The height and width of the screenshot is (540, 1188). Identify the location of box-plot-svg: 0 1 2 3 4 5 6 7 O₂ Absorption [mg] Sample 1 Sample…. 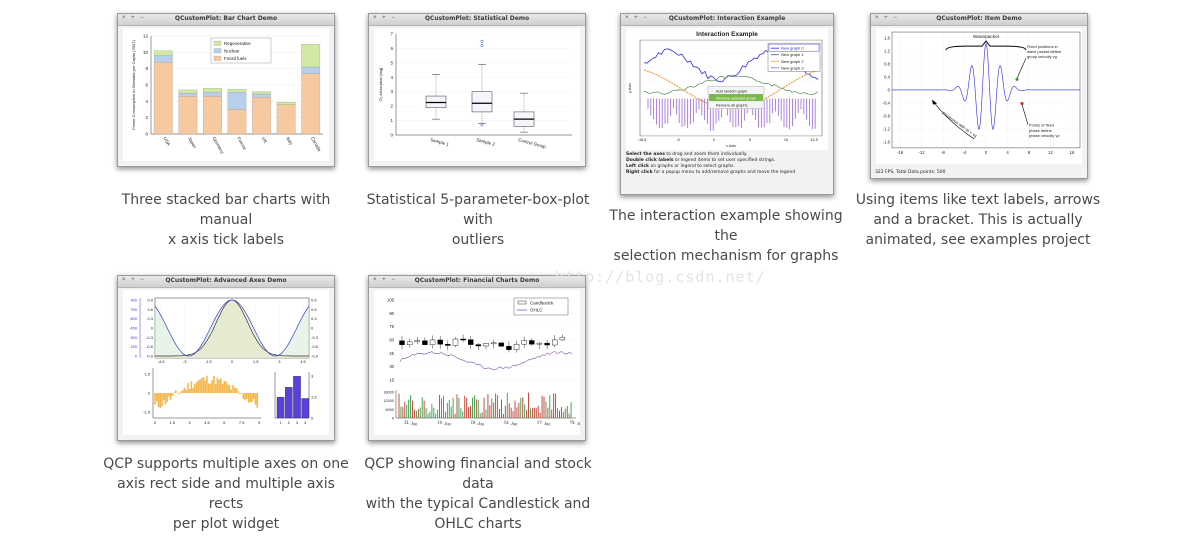
(475, 90).